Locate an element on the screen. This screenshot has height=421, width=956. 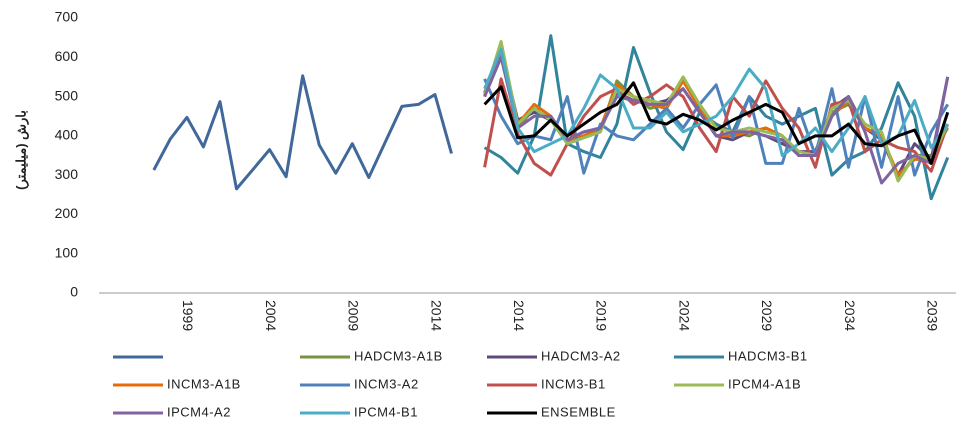
legend-label: HADCM3-B1 is located at coordinates (768, 355).